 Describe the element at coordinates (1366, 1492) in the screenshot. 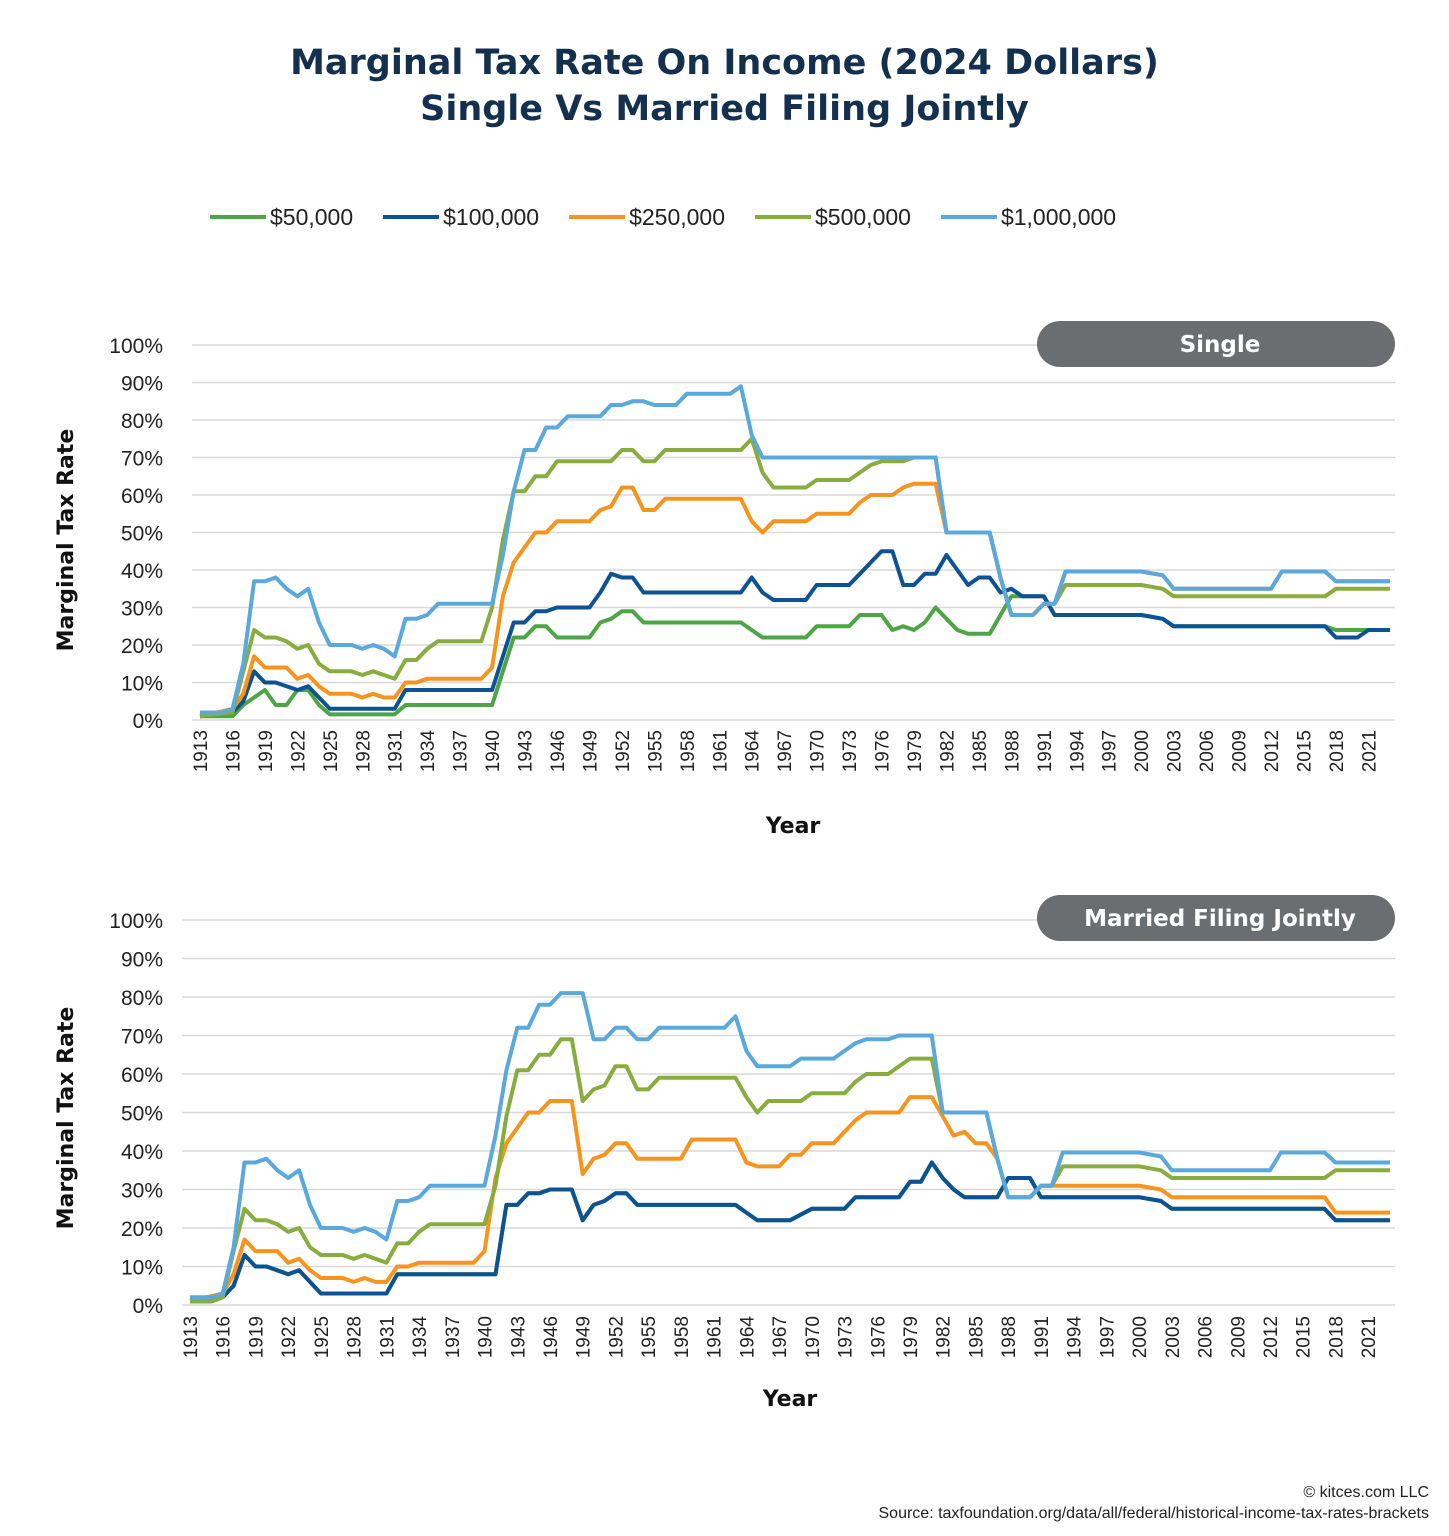

I see `copyright: © kitces.com LLC` at that location.